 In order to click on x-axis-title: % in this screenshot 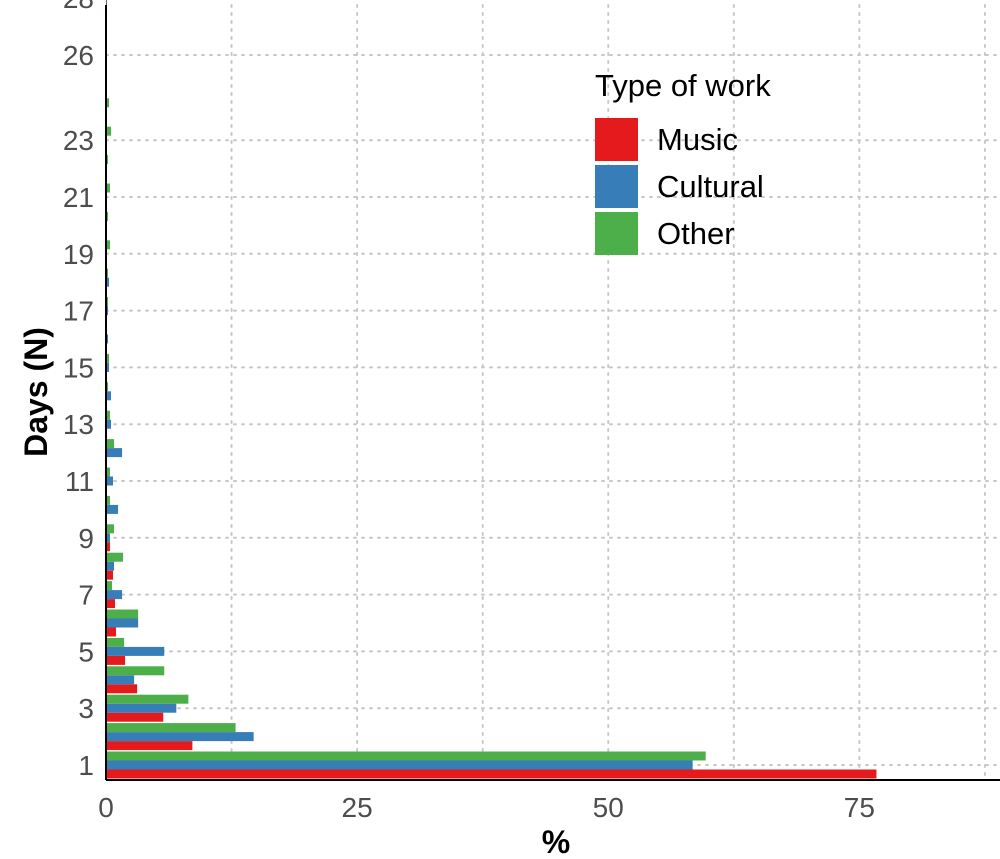, I will do `click(556, 841)`.